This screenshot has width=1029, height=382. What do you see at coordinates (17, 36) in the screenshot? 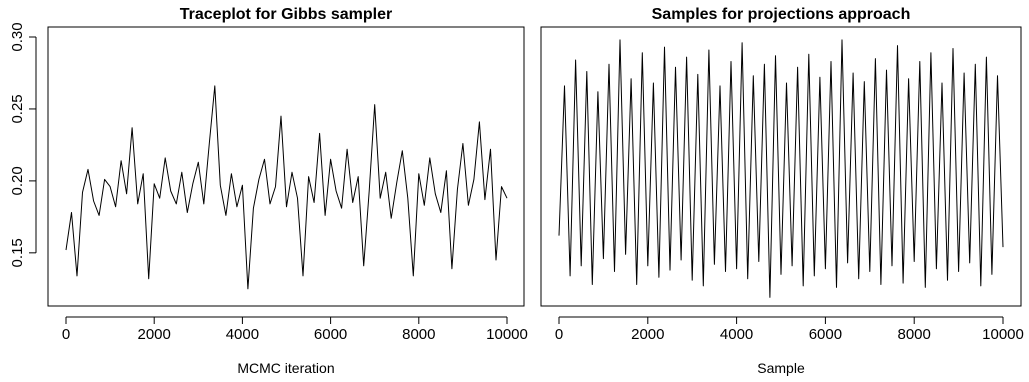
I see `y-tick-label: 0.30` at bounding box center [17, 36].